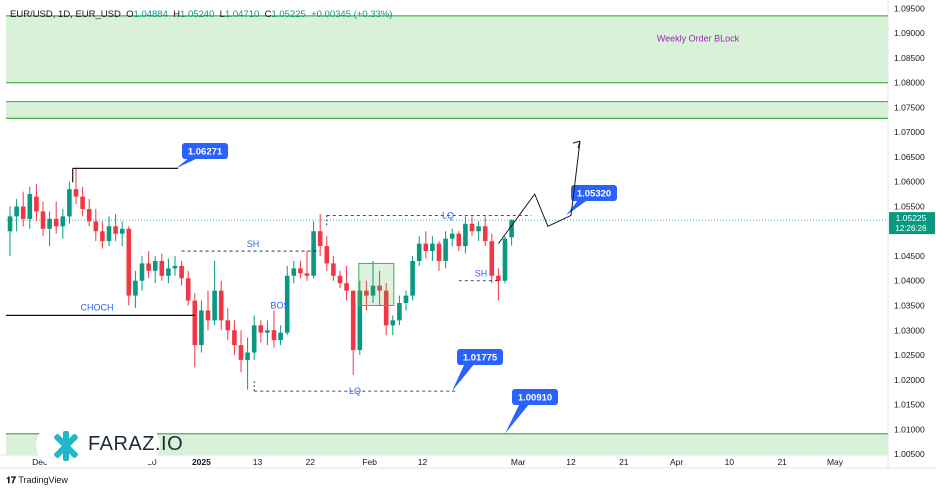  I want to click on callout-lq-text: 1.01775, so click(480, 358).